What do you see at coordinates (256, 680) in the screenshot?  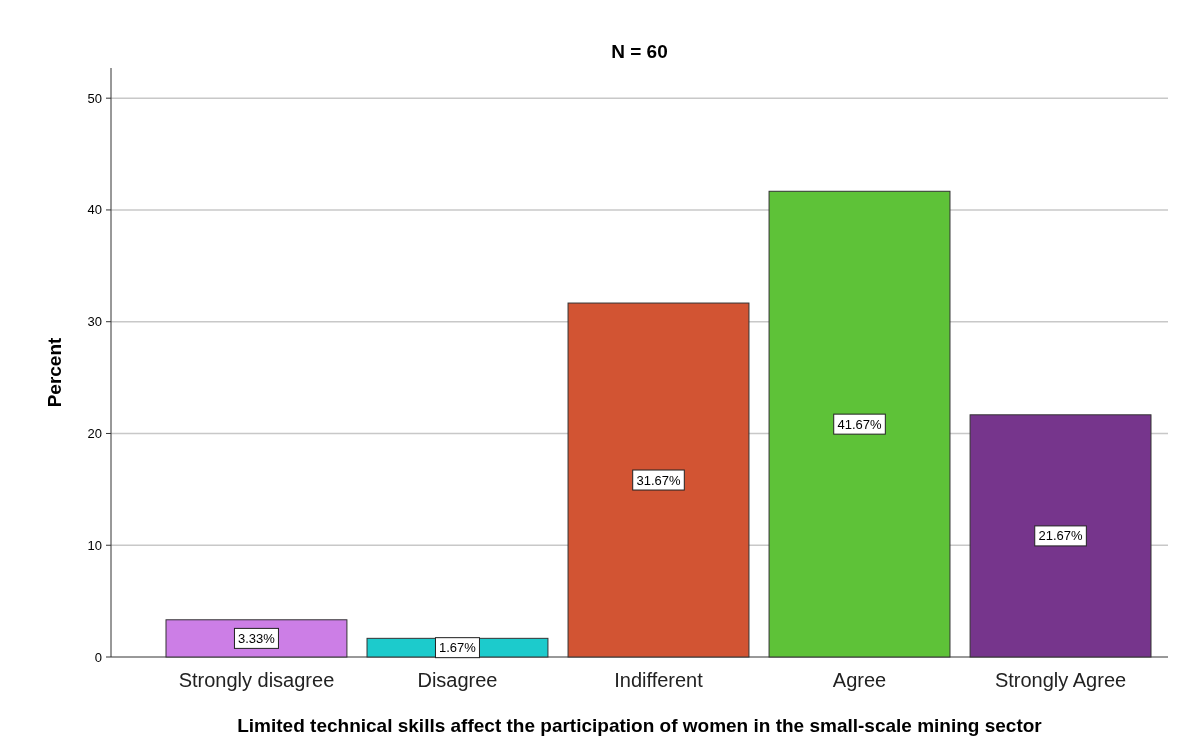 I see `x-tick-label: Strongly disagree` at bounding box center [256, 680].